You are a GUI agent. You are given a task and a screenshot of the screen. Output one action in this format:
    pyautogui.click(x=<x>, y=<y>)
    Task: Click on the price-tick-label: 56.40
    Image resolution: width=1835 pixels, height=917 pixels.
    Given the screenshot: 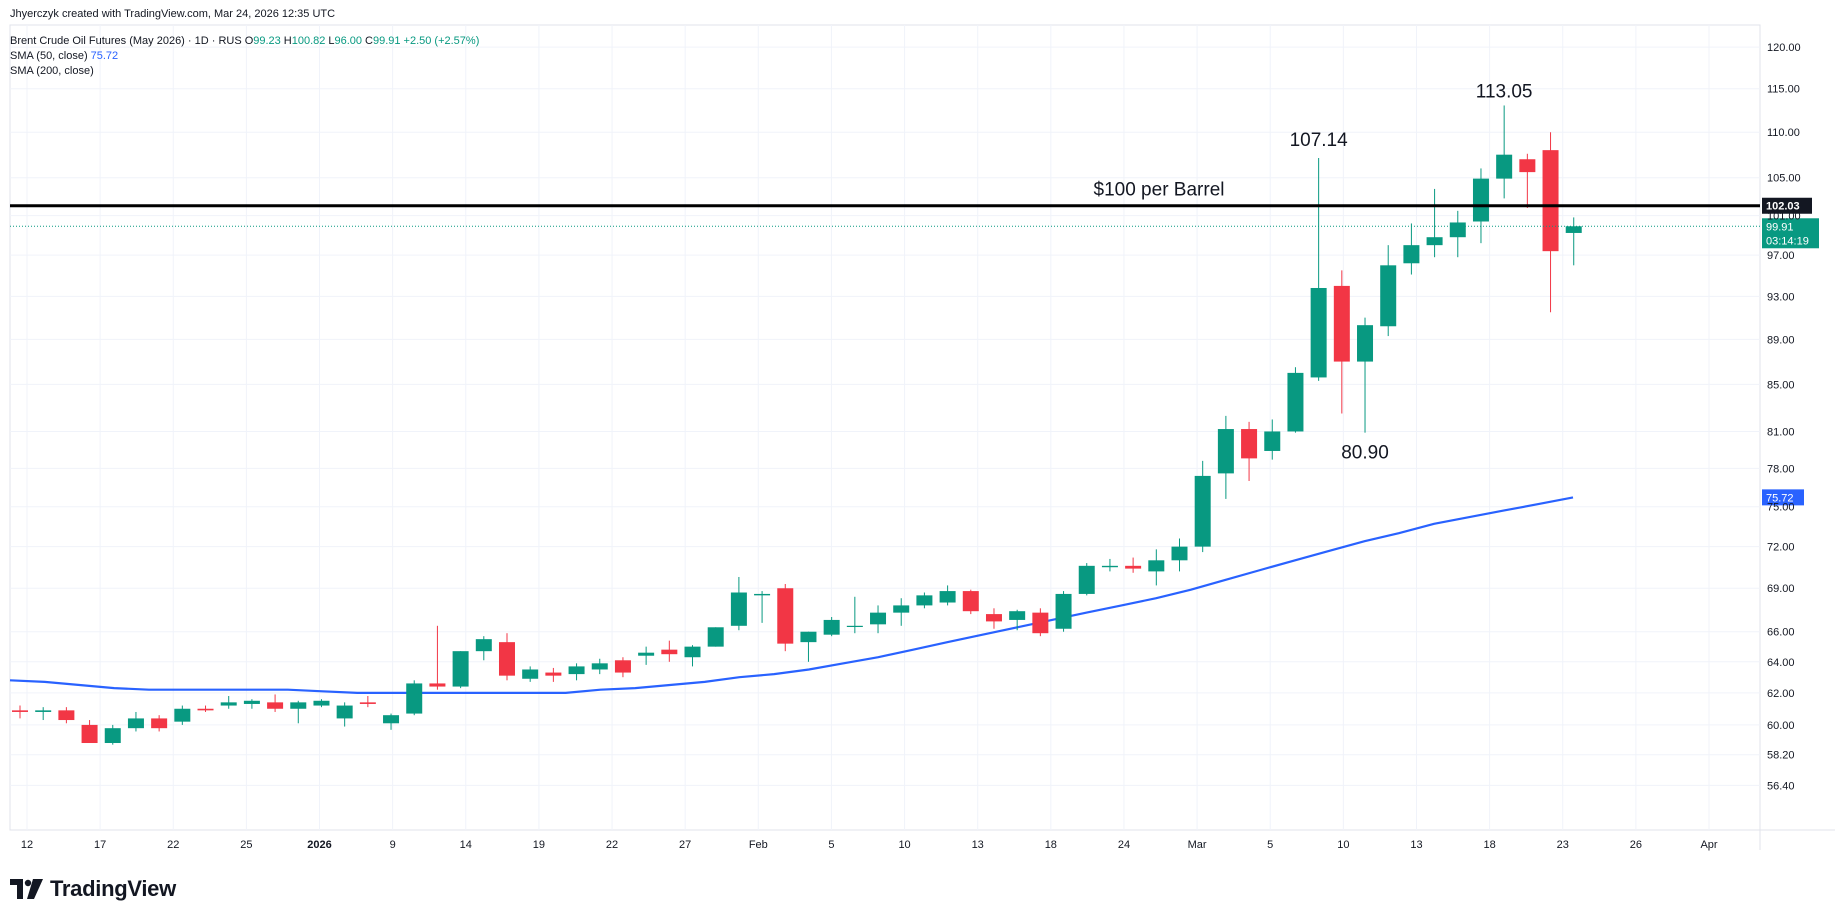 What is the action you would take?
    pyautogui.click(x=1781, y=786)
    